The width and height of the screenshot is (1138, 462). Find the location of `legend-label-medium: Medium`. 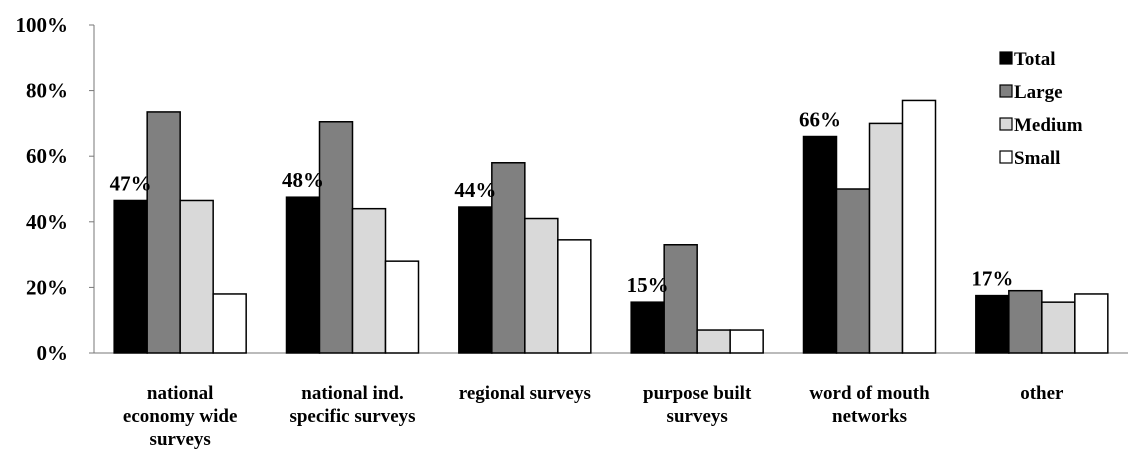

legend-label-medium: Medium is located at coordinates (1048, 125).